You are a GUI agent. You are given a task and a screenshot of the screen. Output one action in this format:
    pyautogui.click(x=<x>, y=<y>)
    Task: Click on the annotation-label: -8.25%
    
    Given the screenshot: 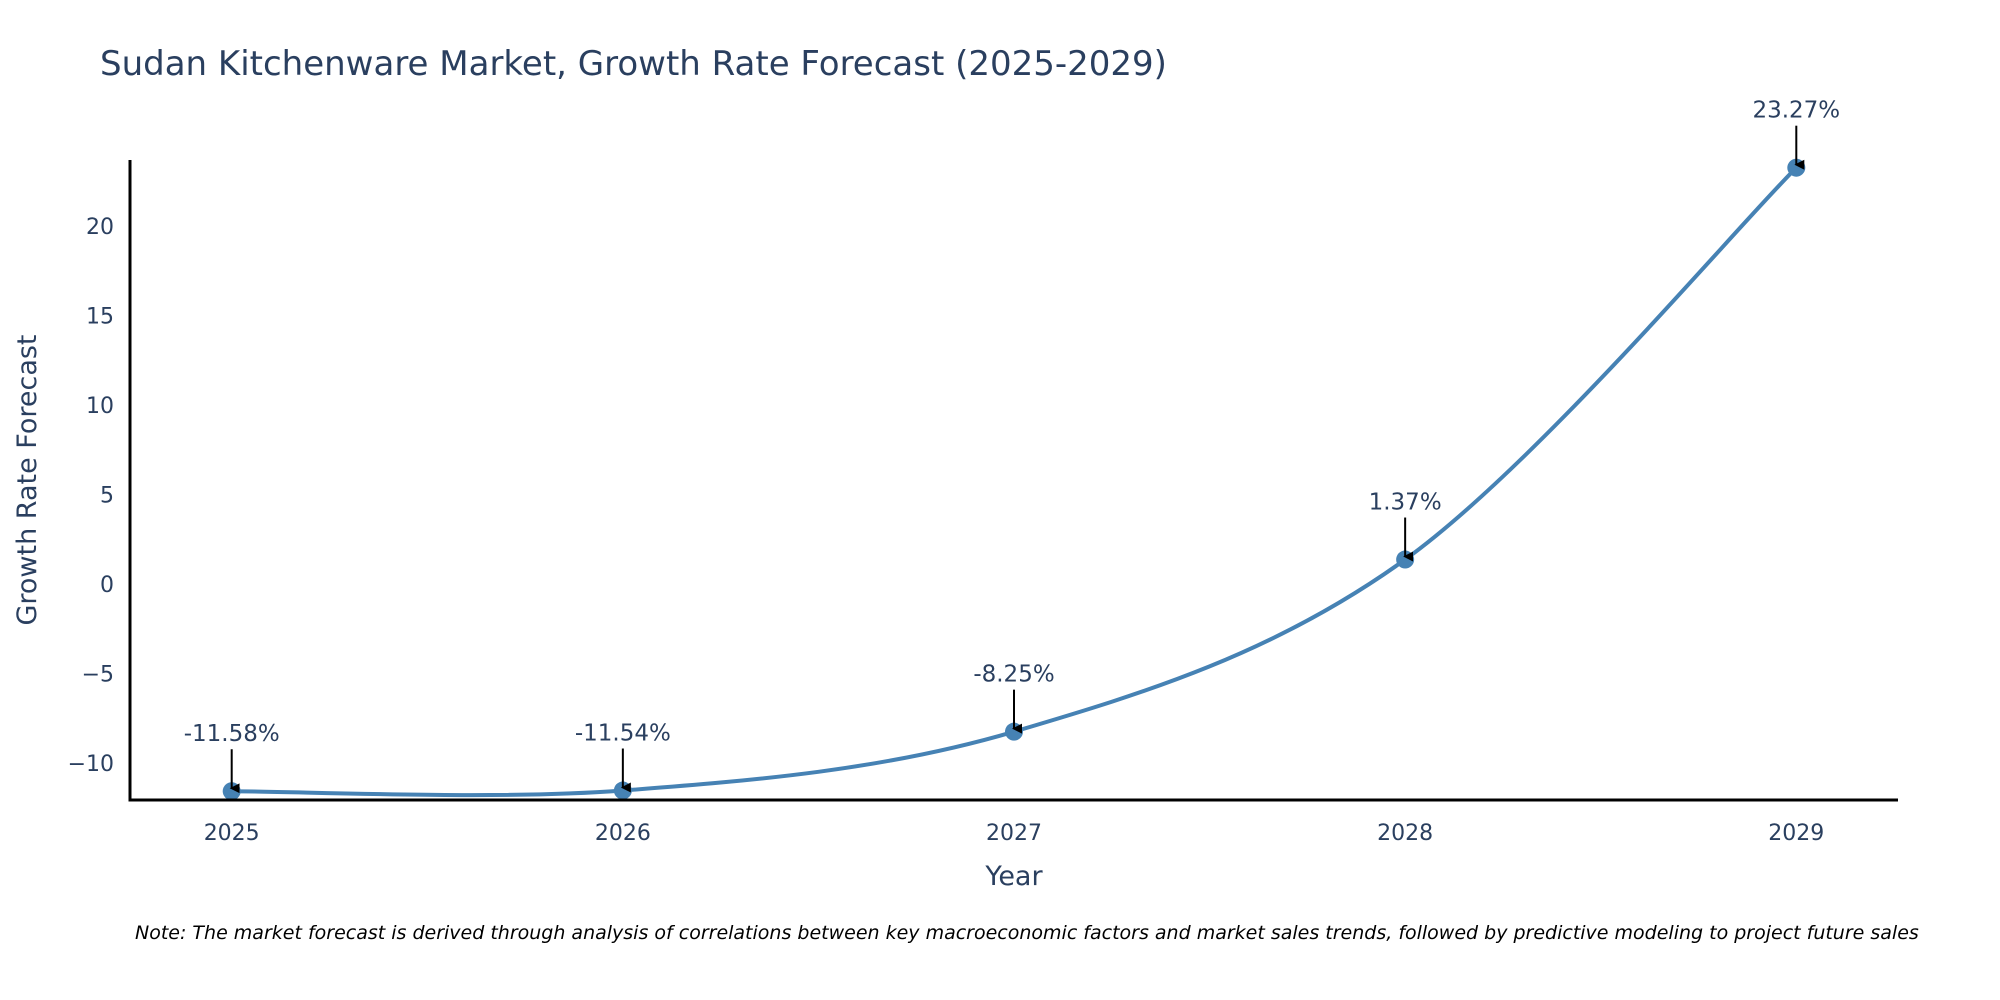 What is the action you would take?
    pyautogui.click(x=1013, y=675)
    